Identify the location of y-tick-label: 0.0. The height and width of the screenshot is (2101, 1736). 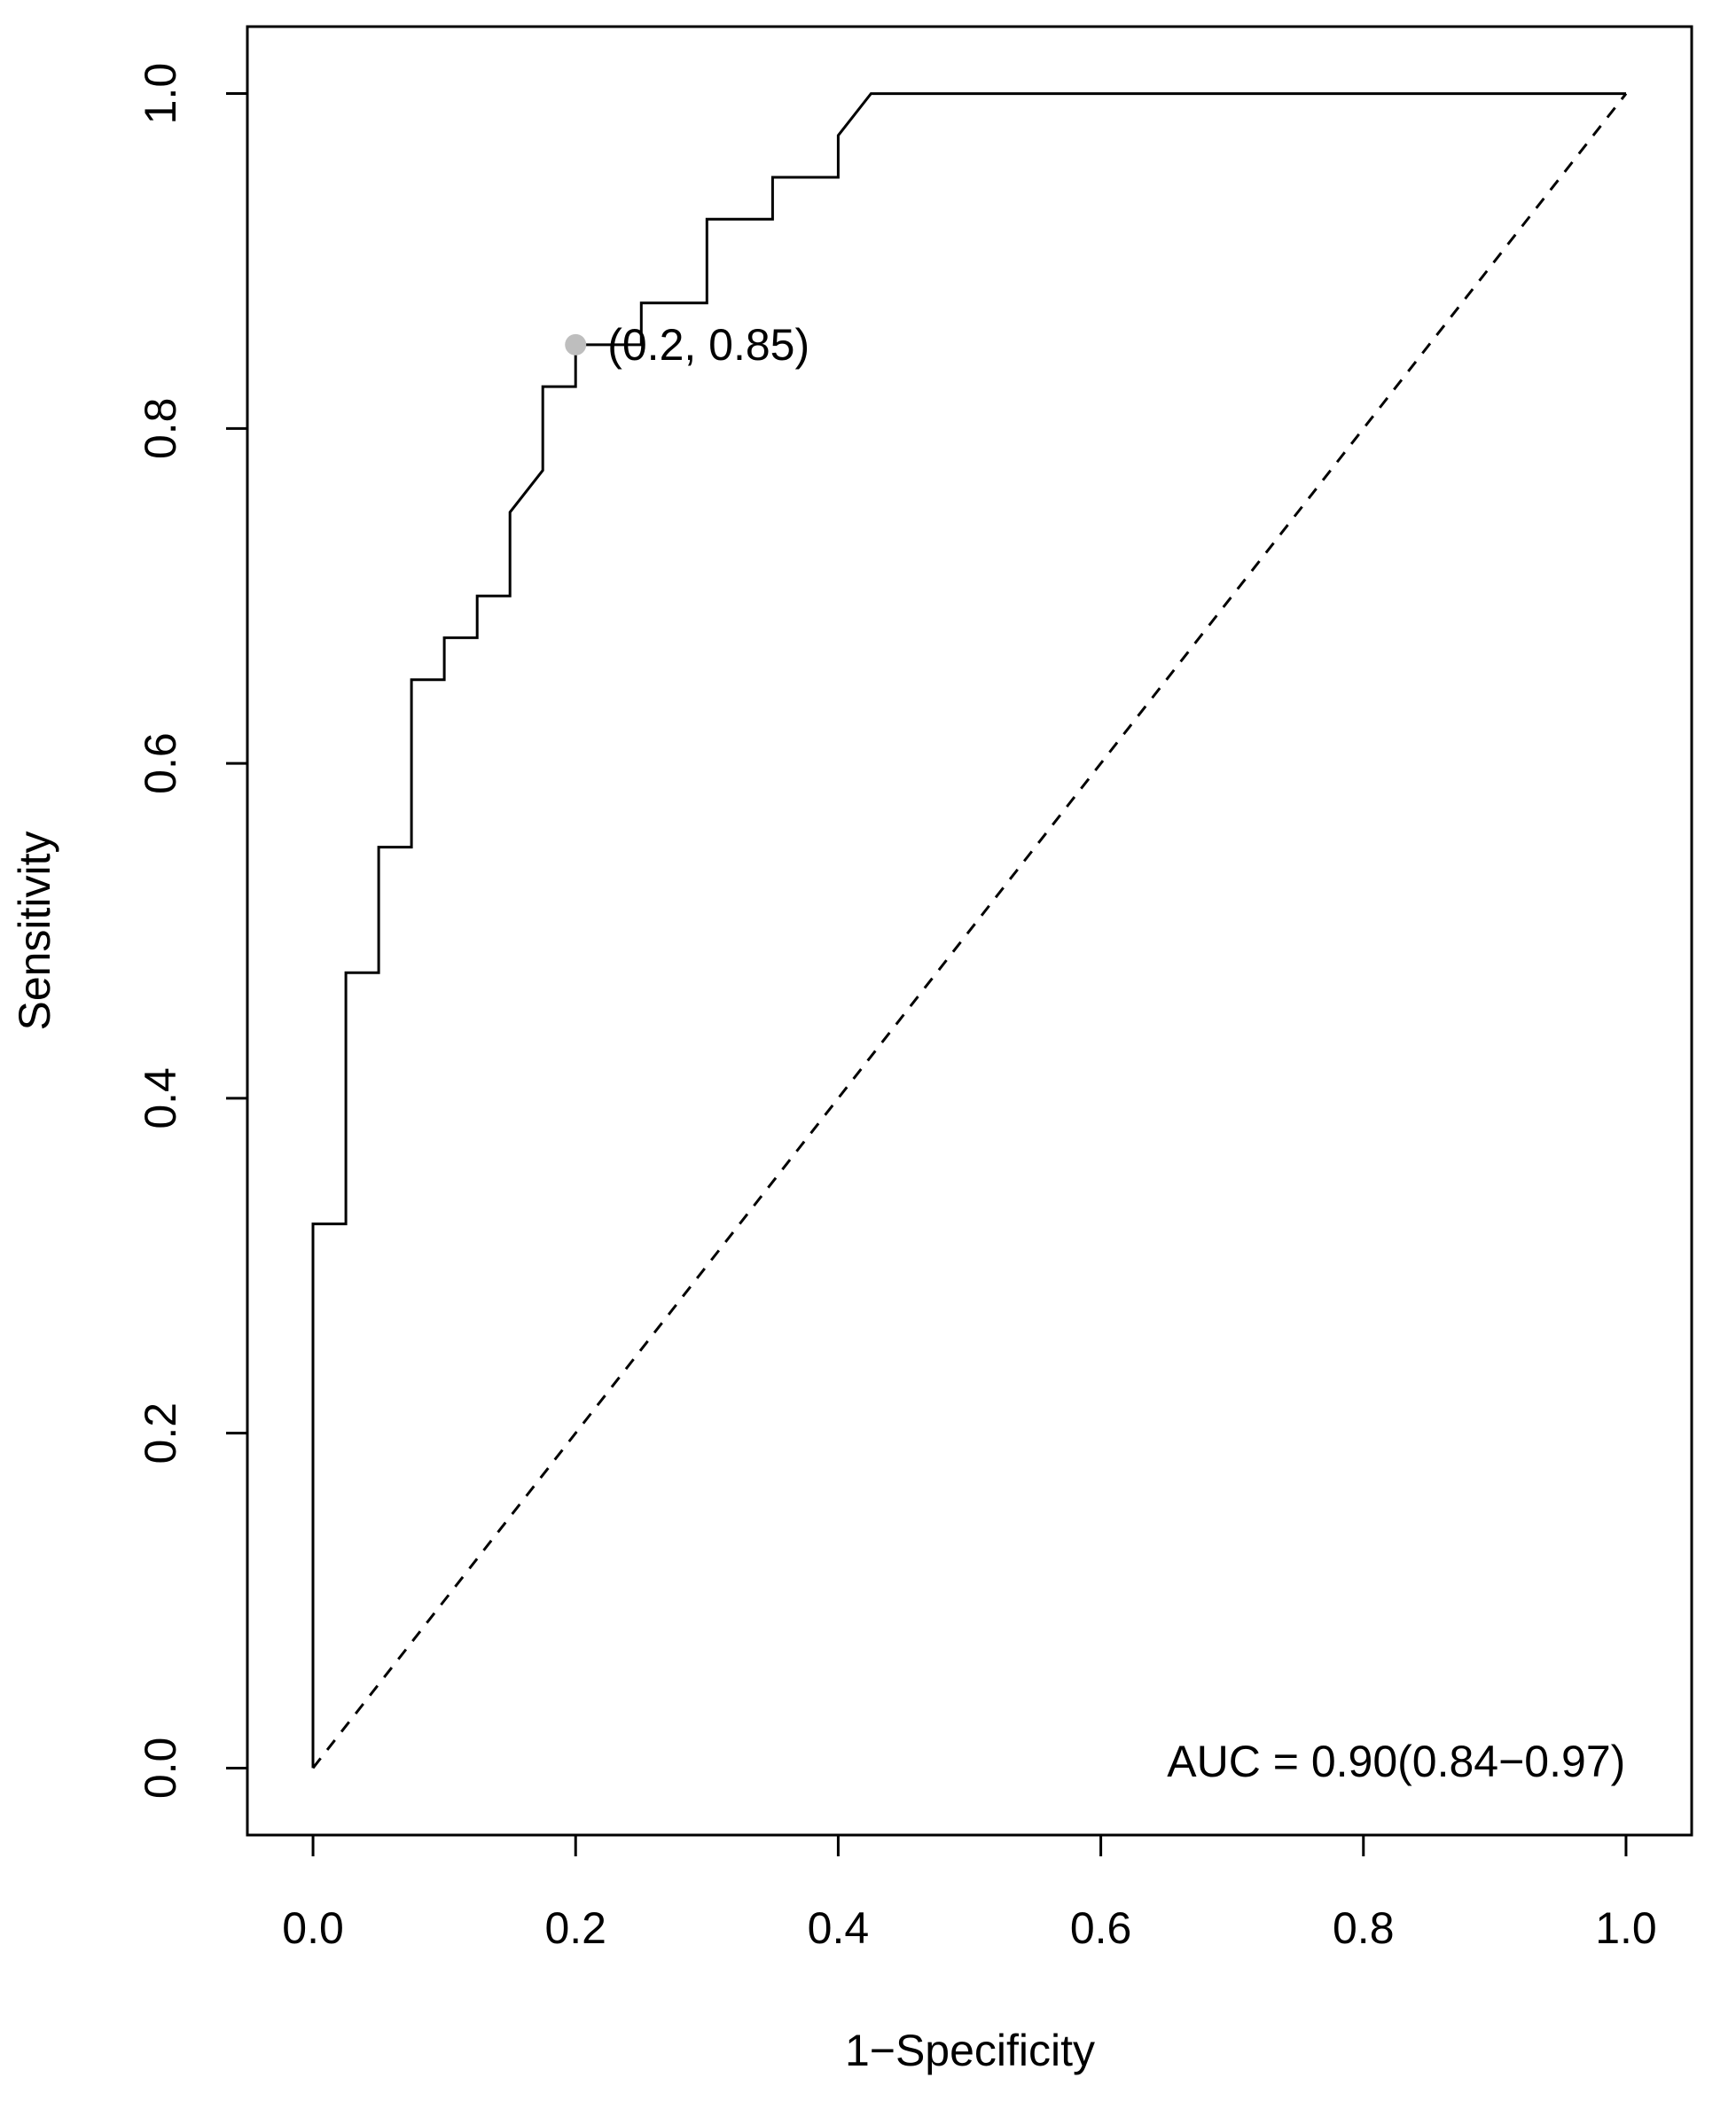
(160, 1769).